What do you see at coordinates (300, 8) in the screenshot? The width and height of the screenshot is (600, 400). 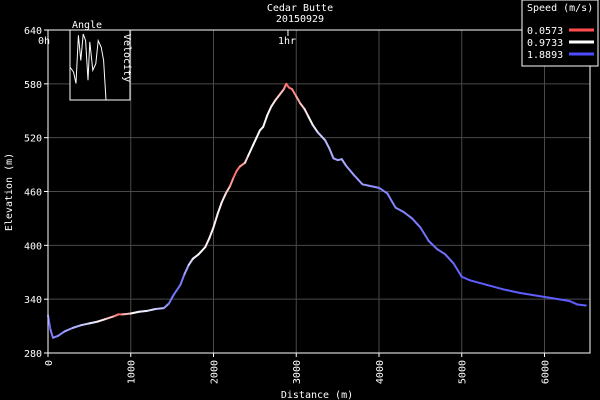 I see `chart-title: Cedar Butte` at bounding box center [300, 8].